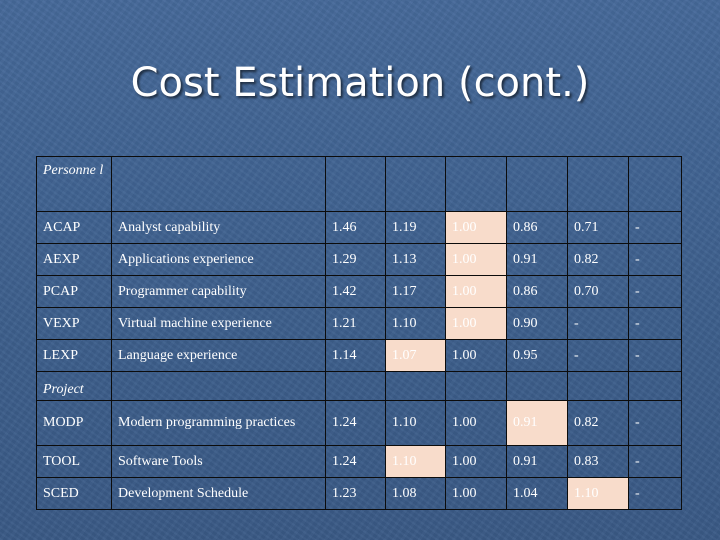  Describe the element at coordinates (415, 291) in the screenshot. I see `rating-value: 1.17` at that location.